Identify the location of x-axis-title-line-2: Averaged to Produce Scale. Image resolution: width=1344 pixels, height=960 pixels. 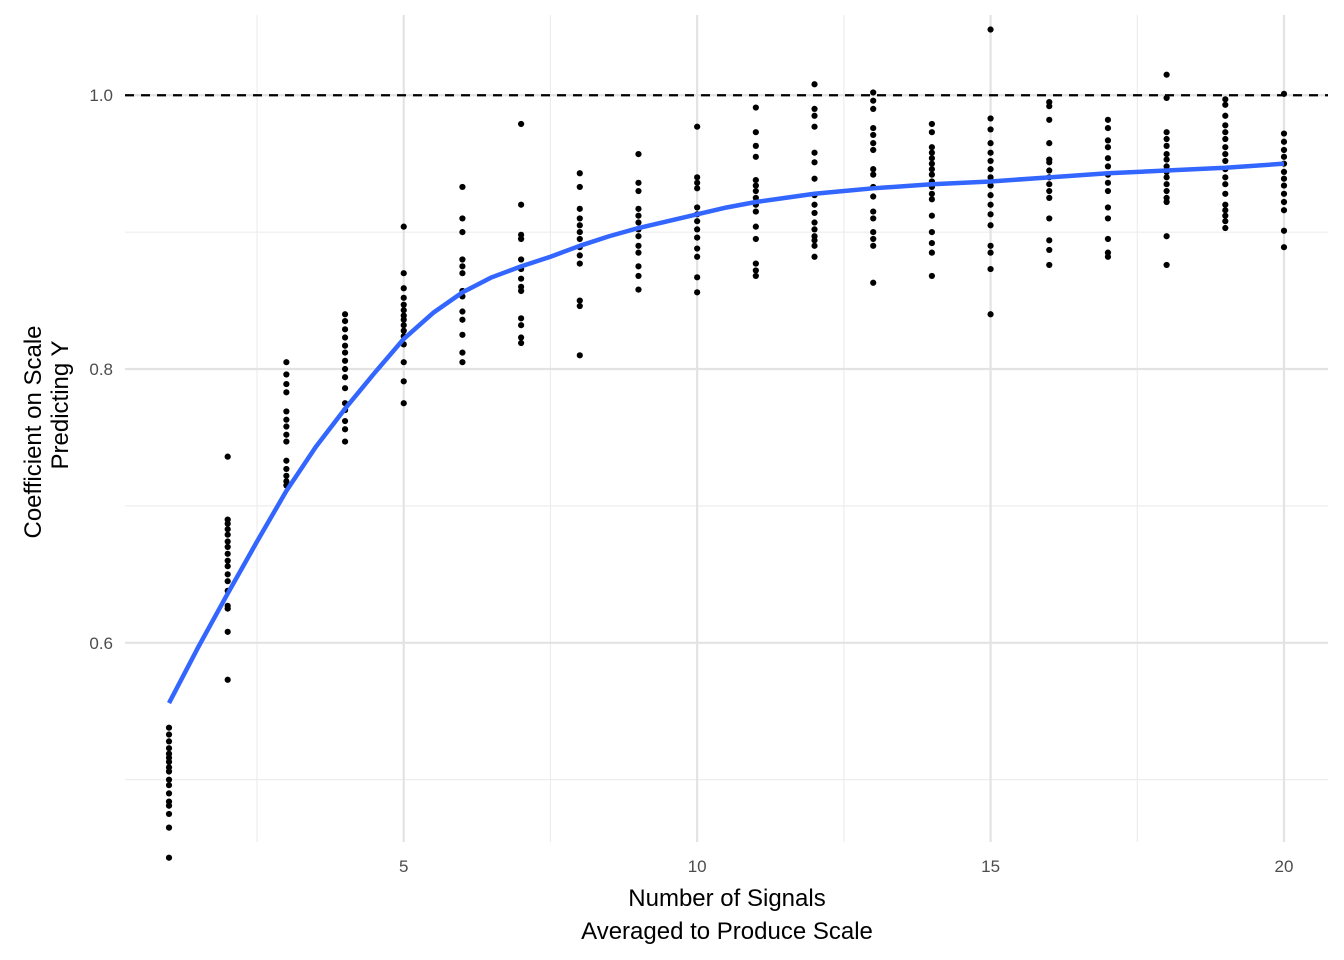
(727, 931).